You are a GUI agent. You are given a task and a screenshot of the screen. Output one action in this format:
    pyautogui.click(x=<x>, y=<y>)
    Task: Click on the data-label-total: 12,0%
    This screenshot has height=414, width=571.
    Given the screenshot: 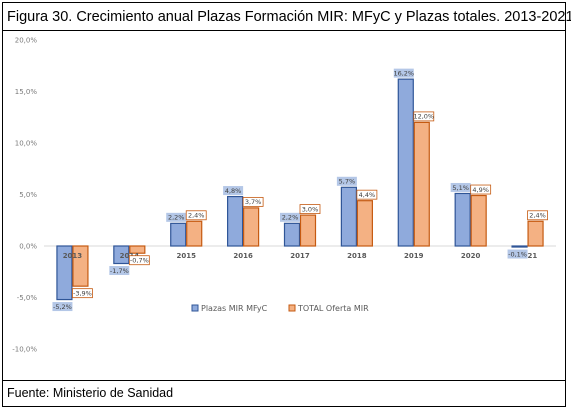 What is the action you would take?
    pyautogui.click(x=424, y=116)
    